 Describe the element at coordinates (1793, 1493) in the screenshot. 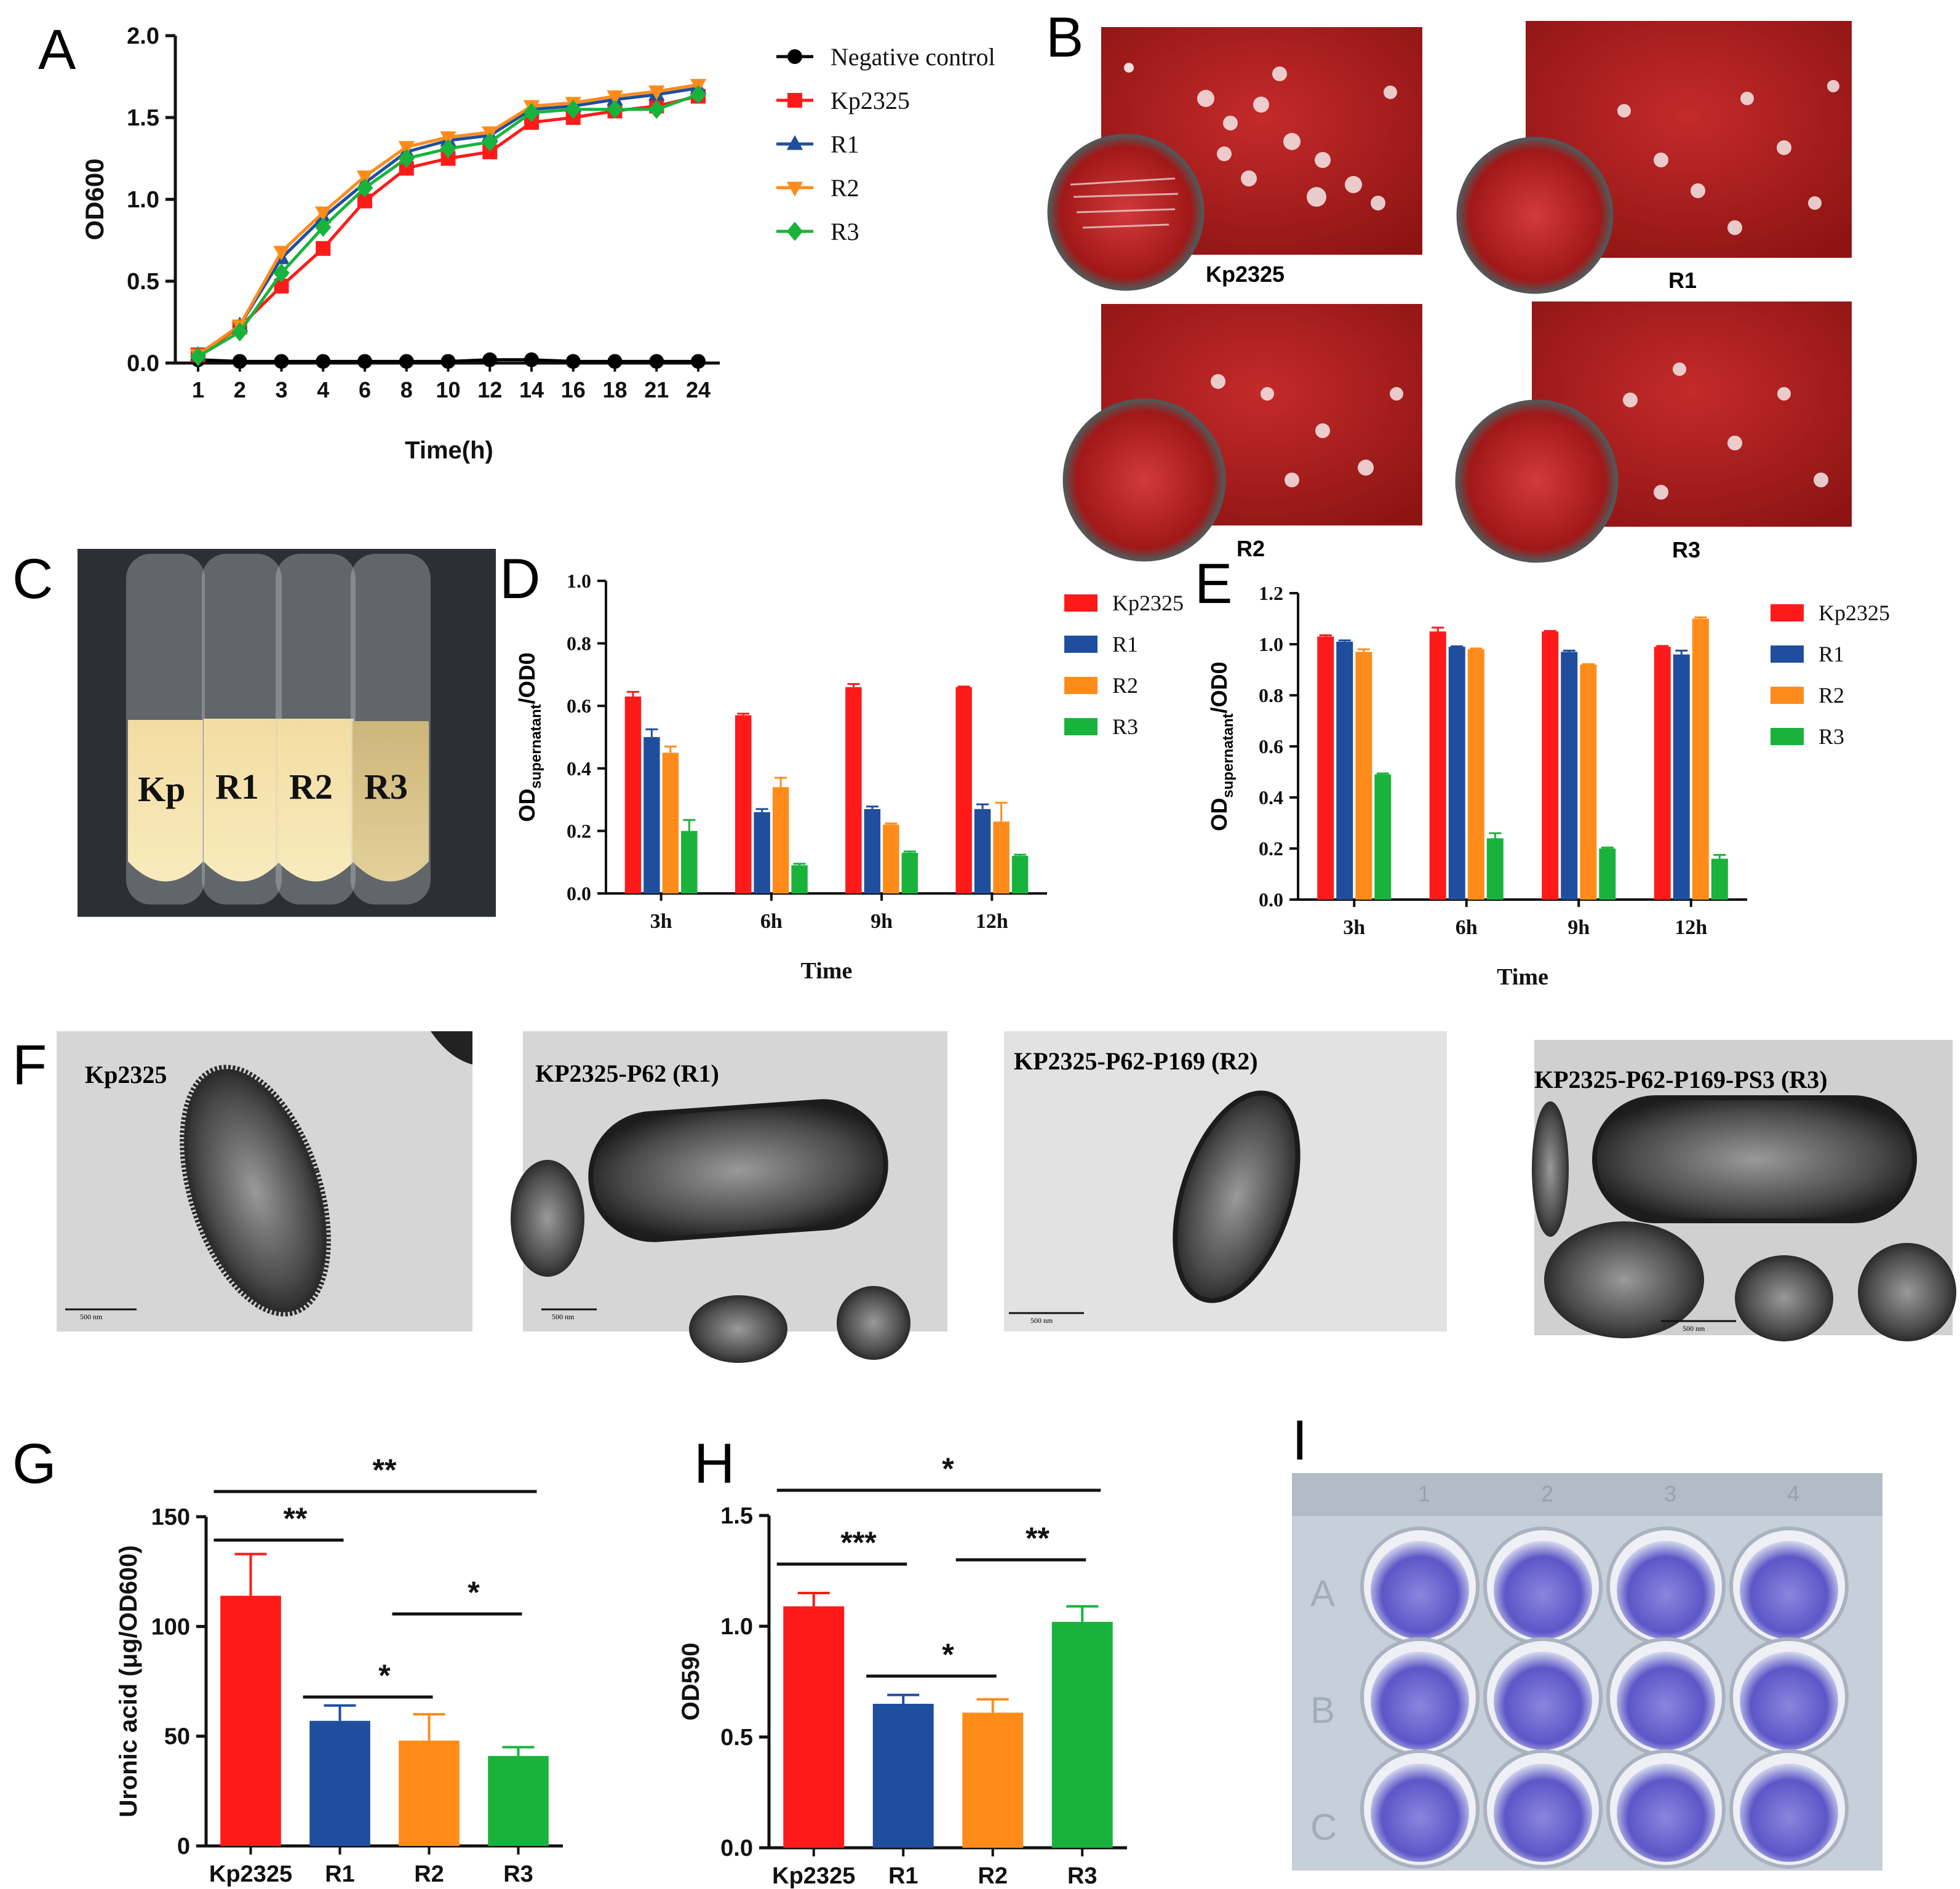

I see `plate-col-4: 4` at that location.